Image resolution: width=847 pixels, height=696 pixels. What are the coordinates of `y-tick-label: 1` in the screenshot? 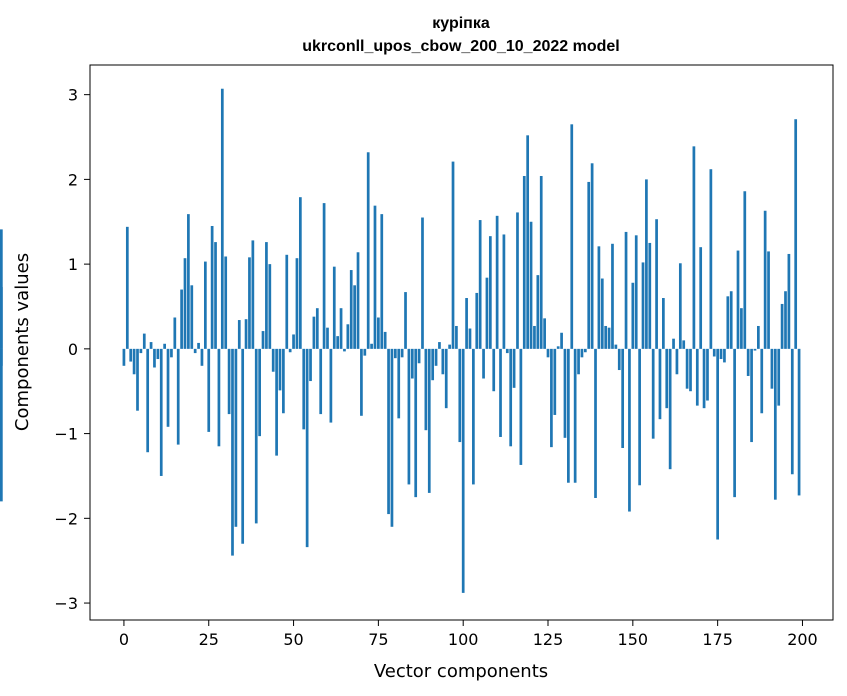 It's located at (73, 264).